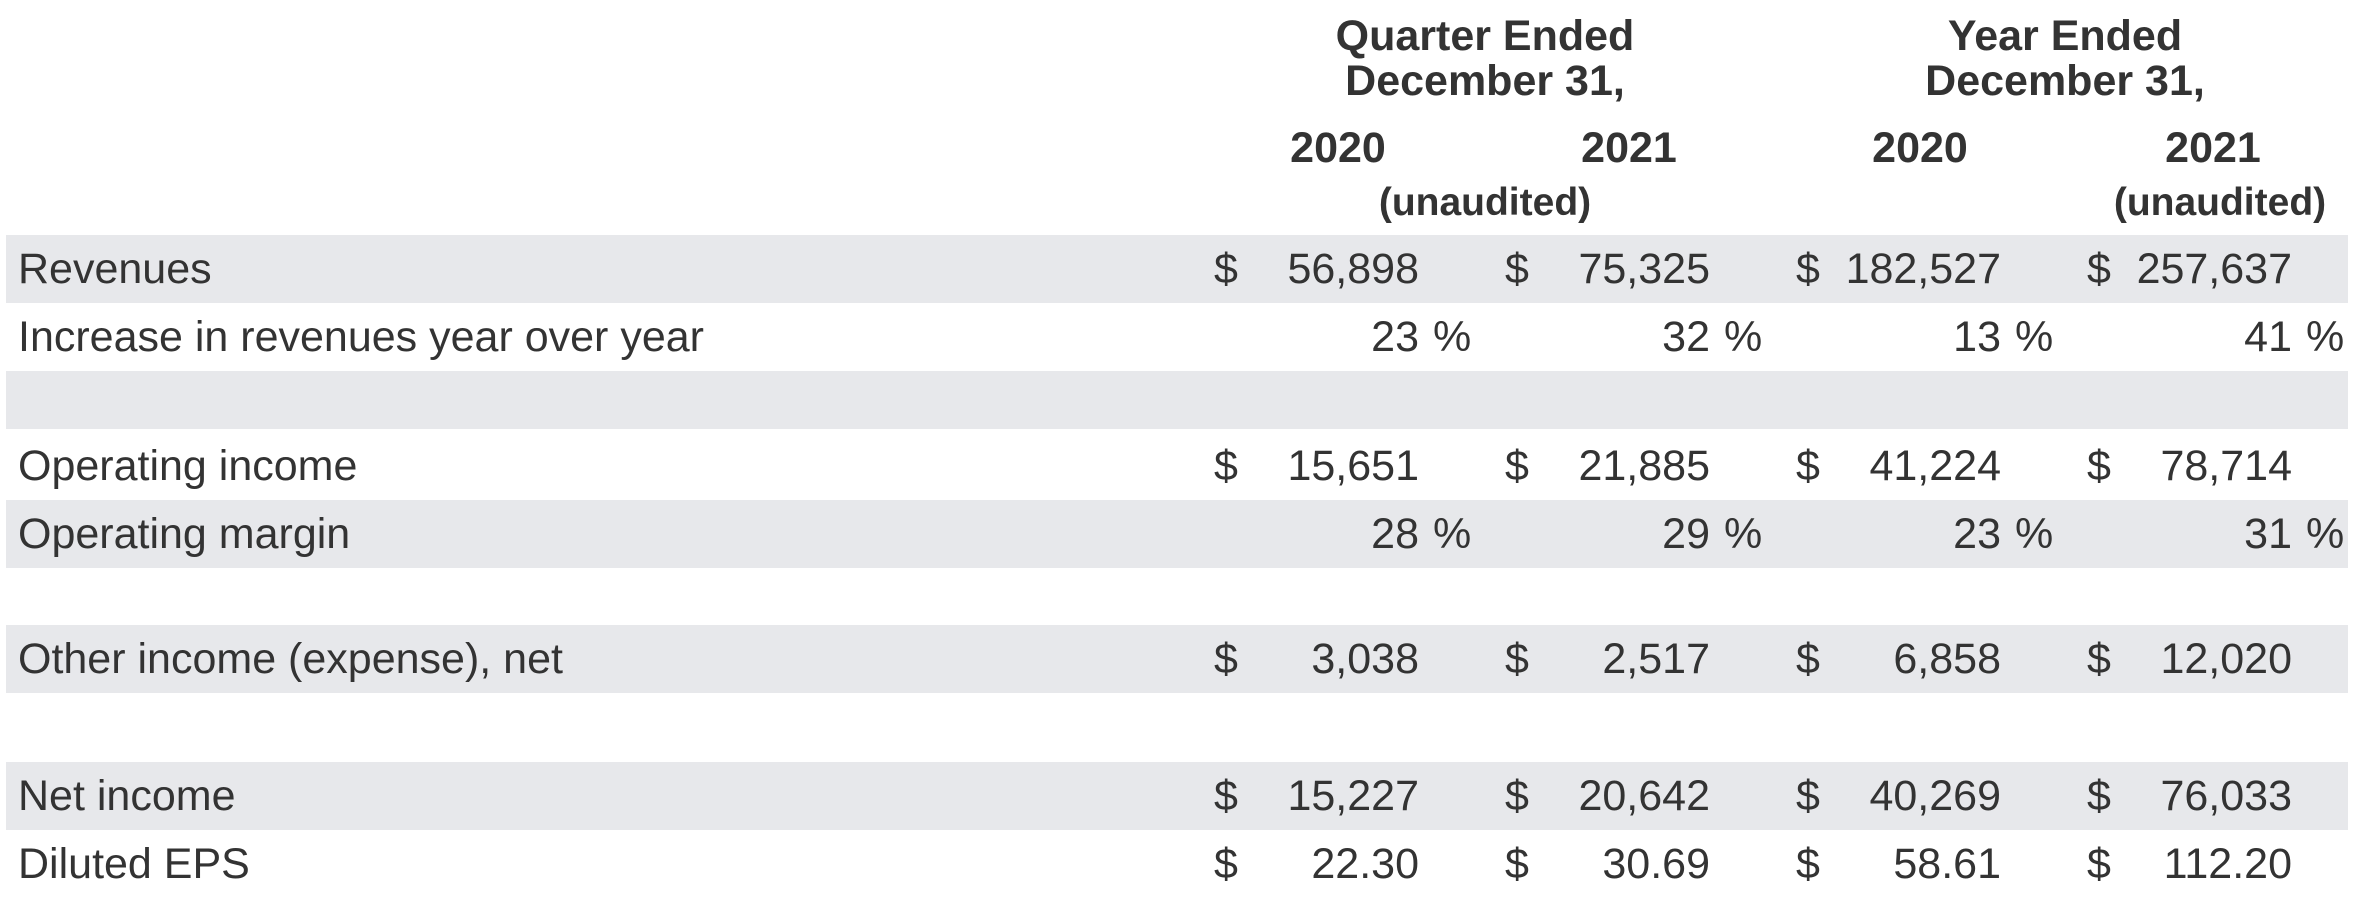  Describe the element at coordinates (2268, 534) in the screenshot. I see `value-y-2021: 31` at that location.